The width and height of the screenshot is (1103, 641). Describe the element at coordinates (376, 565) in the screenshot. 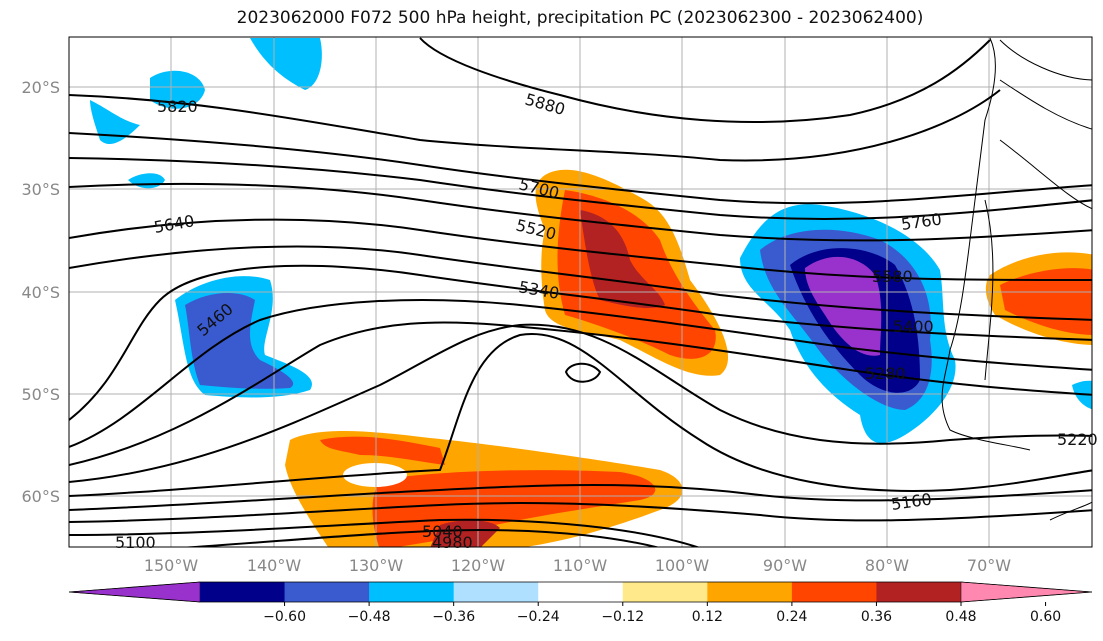

I see `lon-label: 130°W` at that location.